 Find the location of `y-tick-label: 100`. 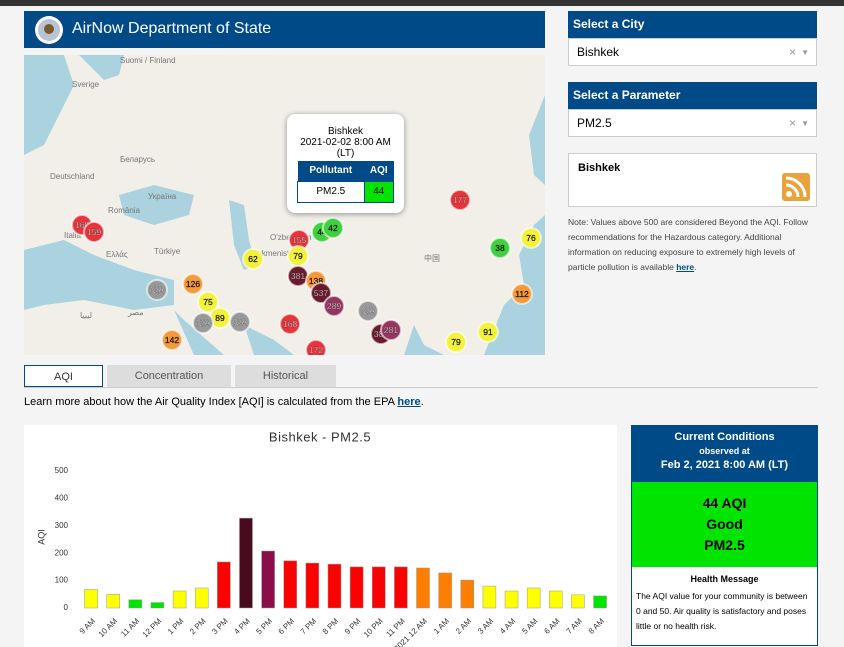

y-tick-label: 100 is located at coordinates (62, 580).